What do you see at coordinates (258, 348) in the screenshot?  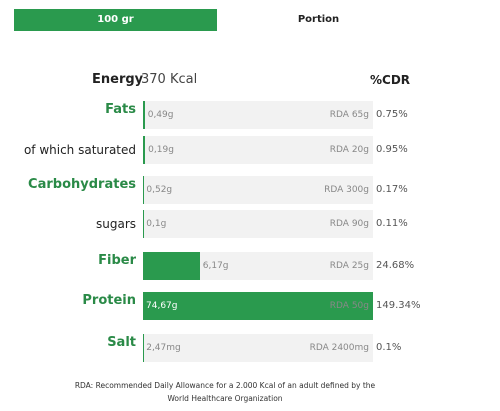 I see `bar-track: 2,47mg RDA 2400mg` at bounding box center [258, 348].